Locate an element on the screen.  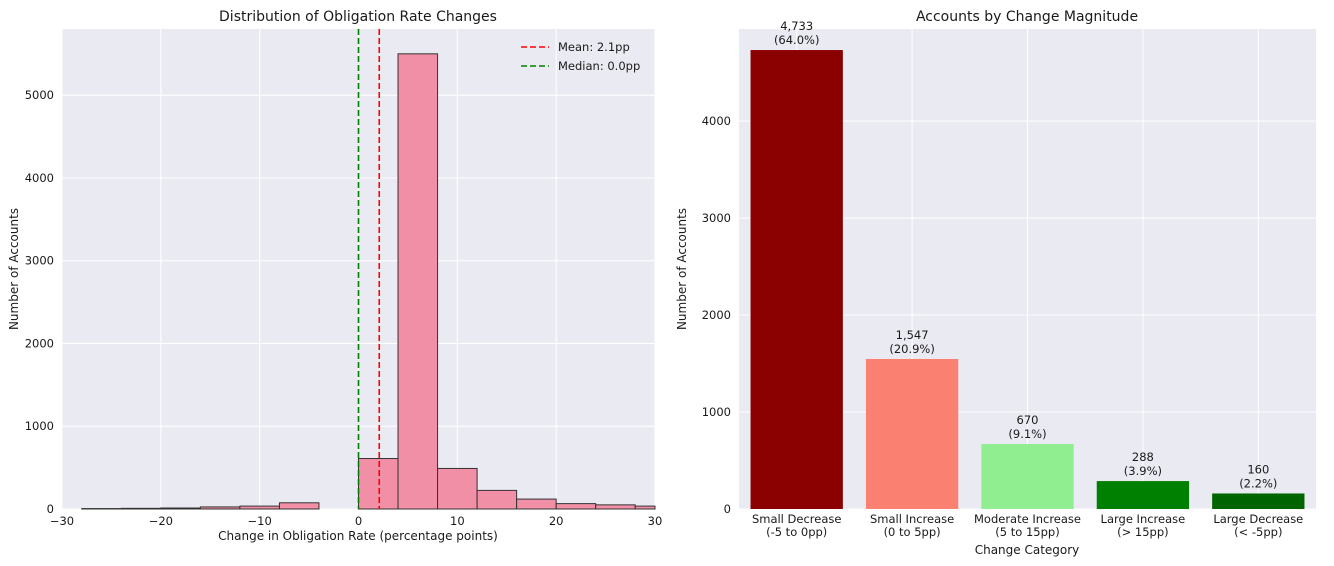
category-tick-label: (0 to 5pp) is located at coordinates (912, 532).